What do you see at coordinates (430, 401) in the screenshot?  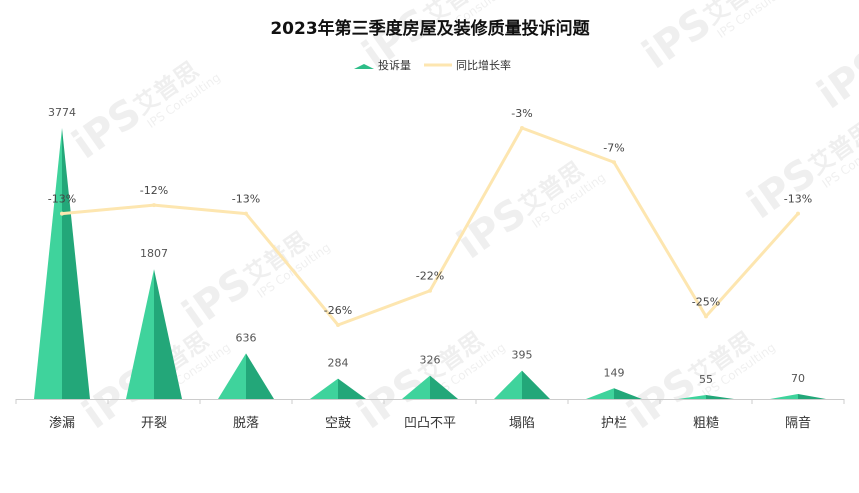 I see `x-axis-ticks` at bounding box center [430, 401].